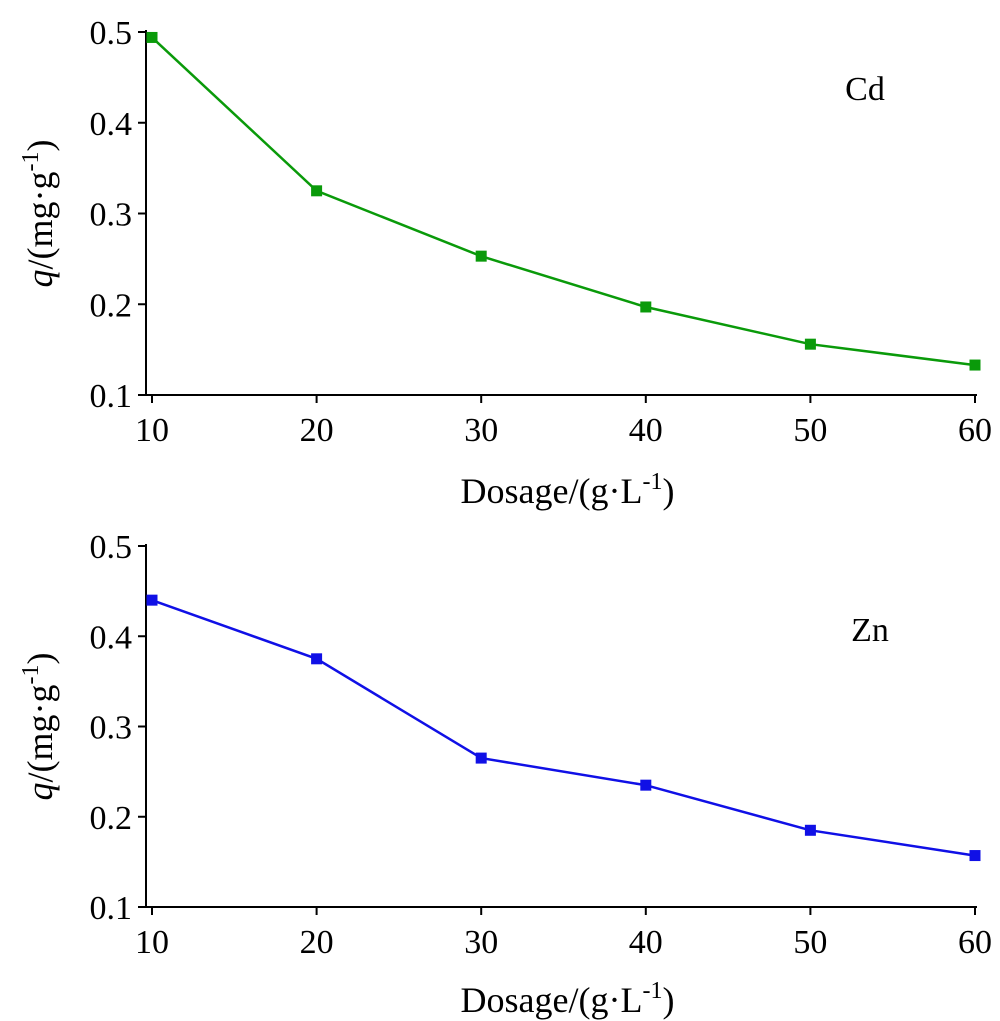 This screenshot has height=1021, width=1000. What do you see at coordinates (865, 89) in the screenshot?
I see `panel-label: Cd` at bounding box center [865, 89].